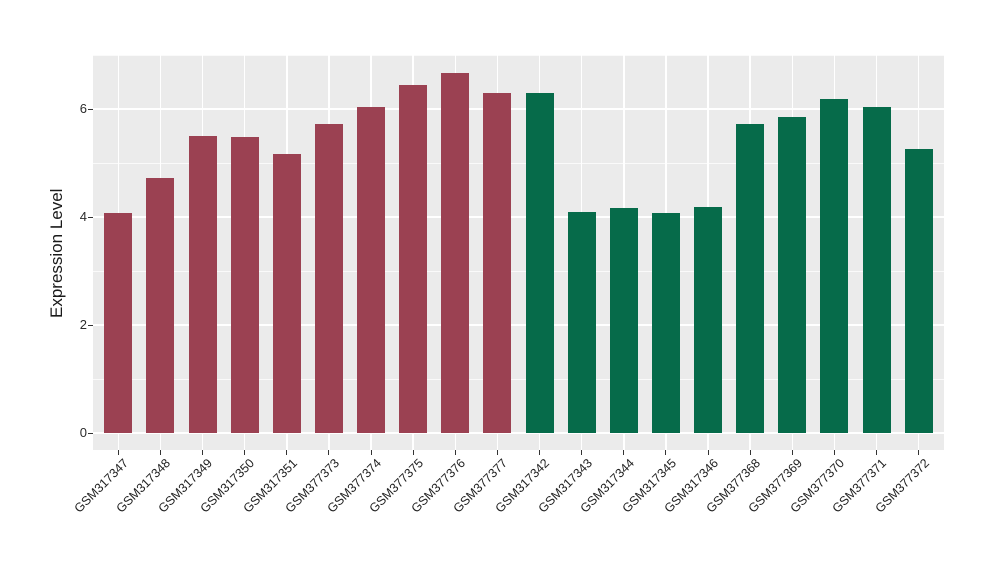  I want to click on x-tick-mark-GSM317342, so click(540, 452).